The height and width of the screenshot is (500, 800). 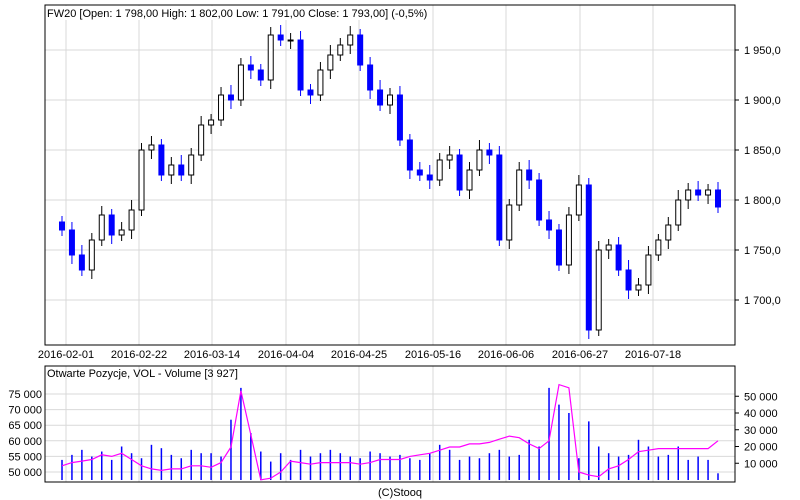 I want to click on x-tick-label: 2016-06-27, so click(x=580, y=355).